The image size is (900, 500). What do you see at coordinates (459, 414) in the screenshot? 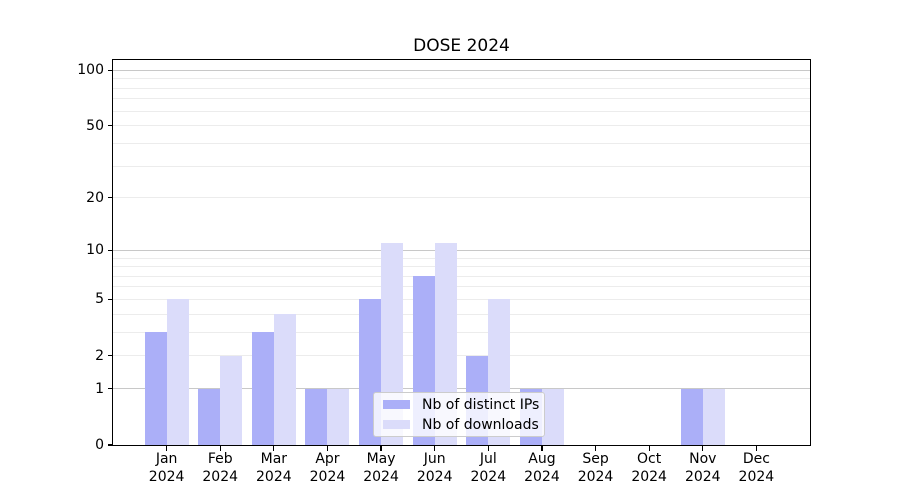
I see `legend: Nb of distinct IPs Nb of downloads` at bounding box center [459, 414].